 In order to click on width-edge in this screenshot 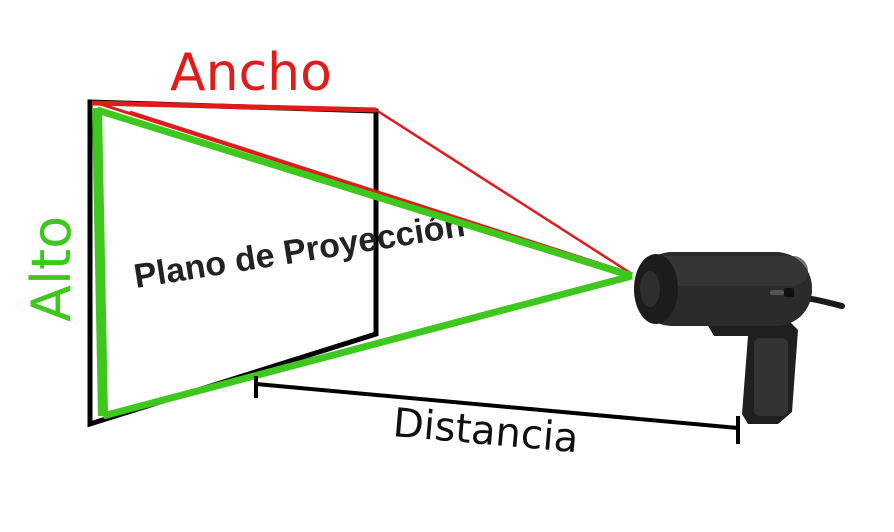, I will do `click(234, 106)`.